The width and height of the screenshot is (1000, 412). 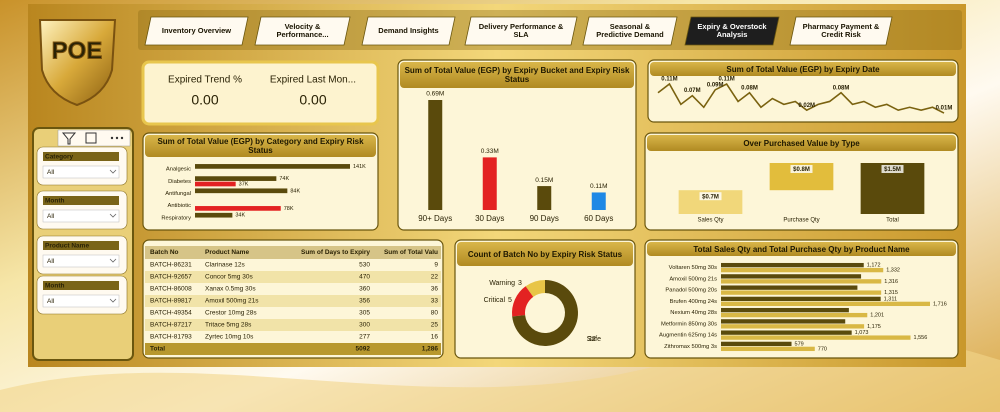 What do you see at coordinates (411, 252) in the screenshot?
I see `column-header: Sum of Total Valu` at bounding box center [411, 252].